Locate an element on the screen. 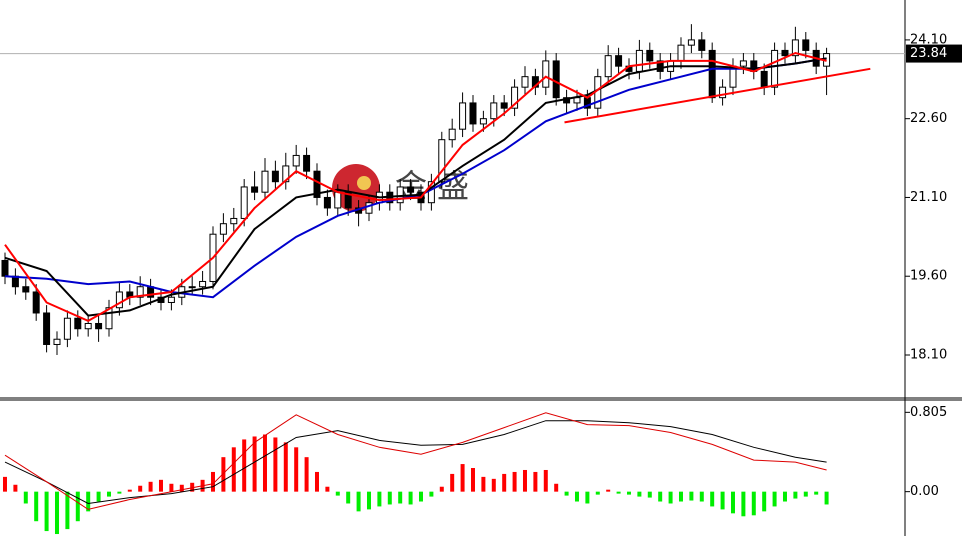  watermark-logo: 金盛 is located at coordinates (400, 188).